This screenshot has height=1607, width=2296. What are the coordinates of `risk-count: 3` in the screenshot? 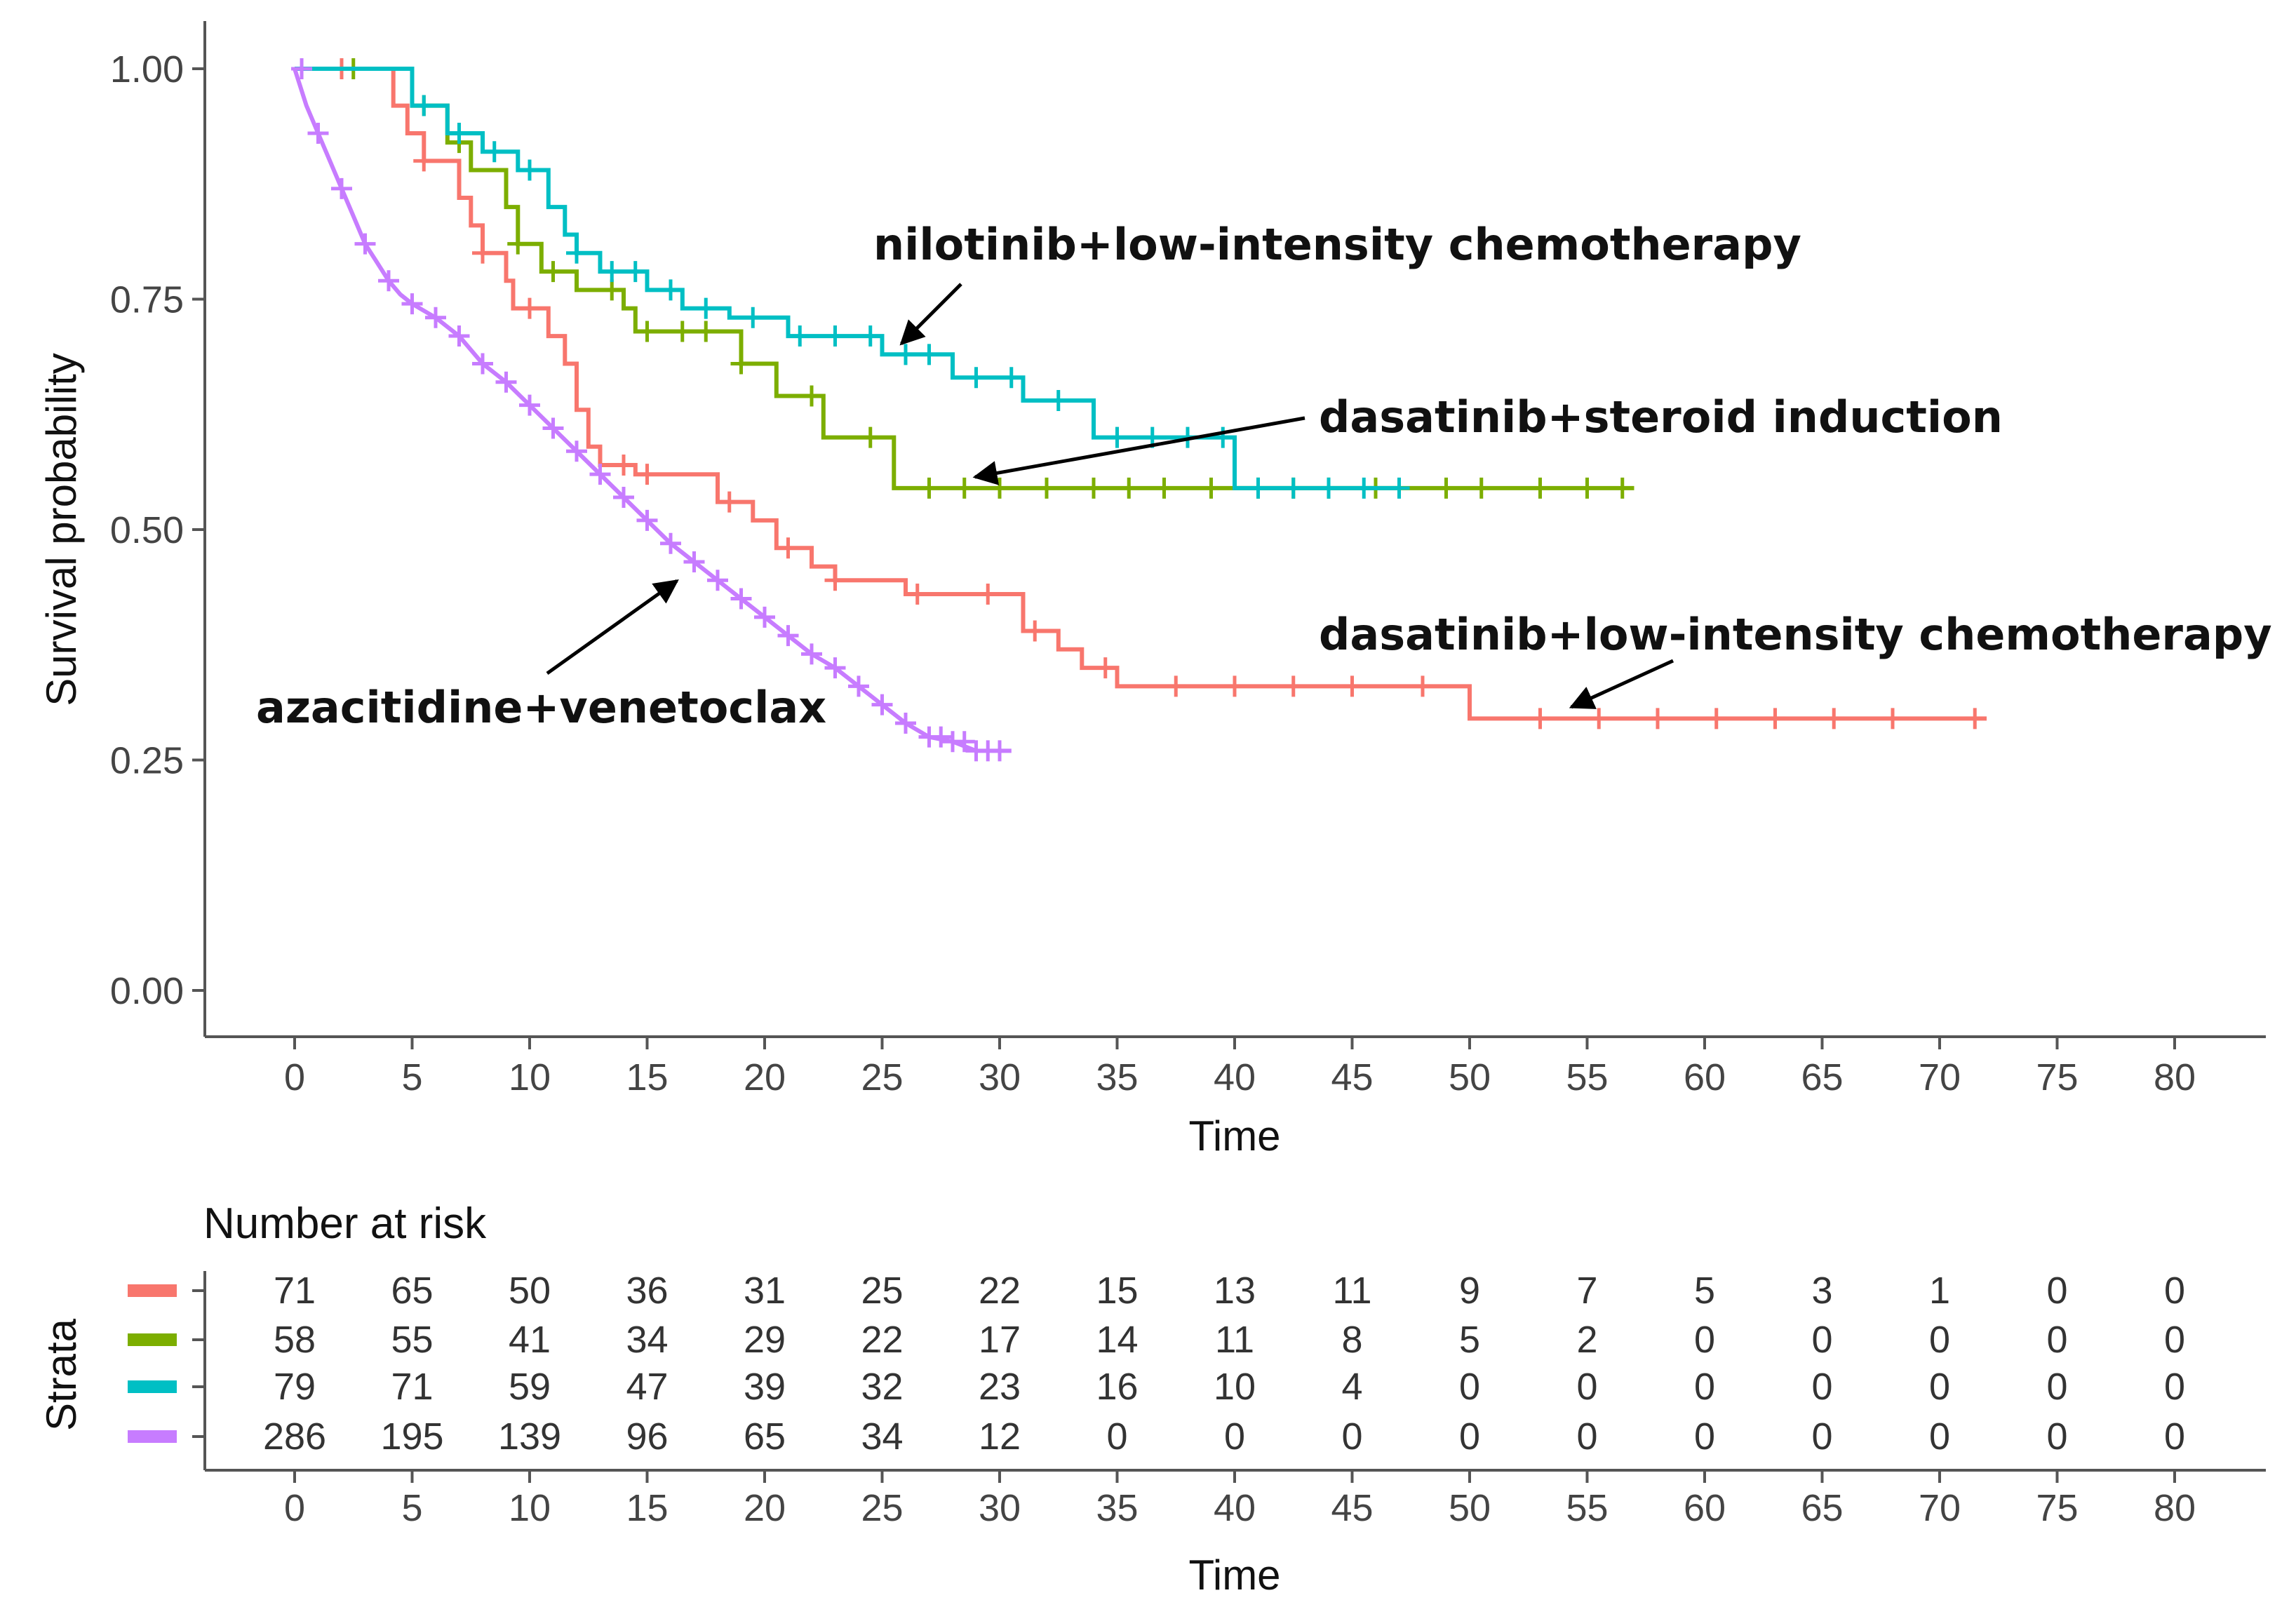 It's located at (1821, 1291).